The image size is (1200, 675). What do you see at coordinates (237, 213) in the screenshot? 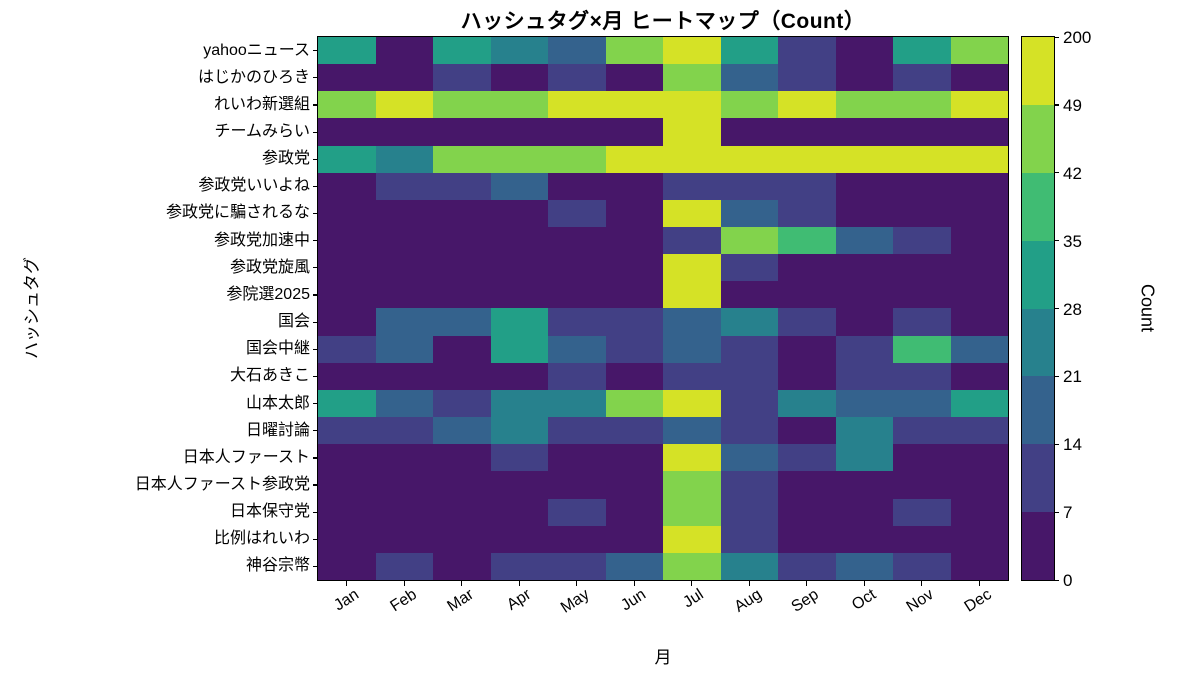
I see `y-tick-label: 参政党に騙されるな` at bounding box center [237, 213].